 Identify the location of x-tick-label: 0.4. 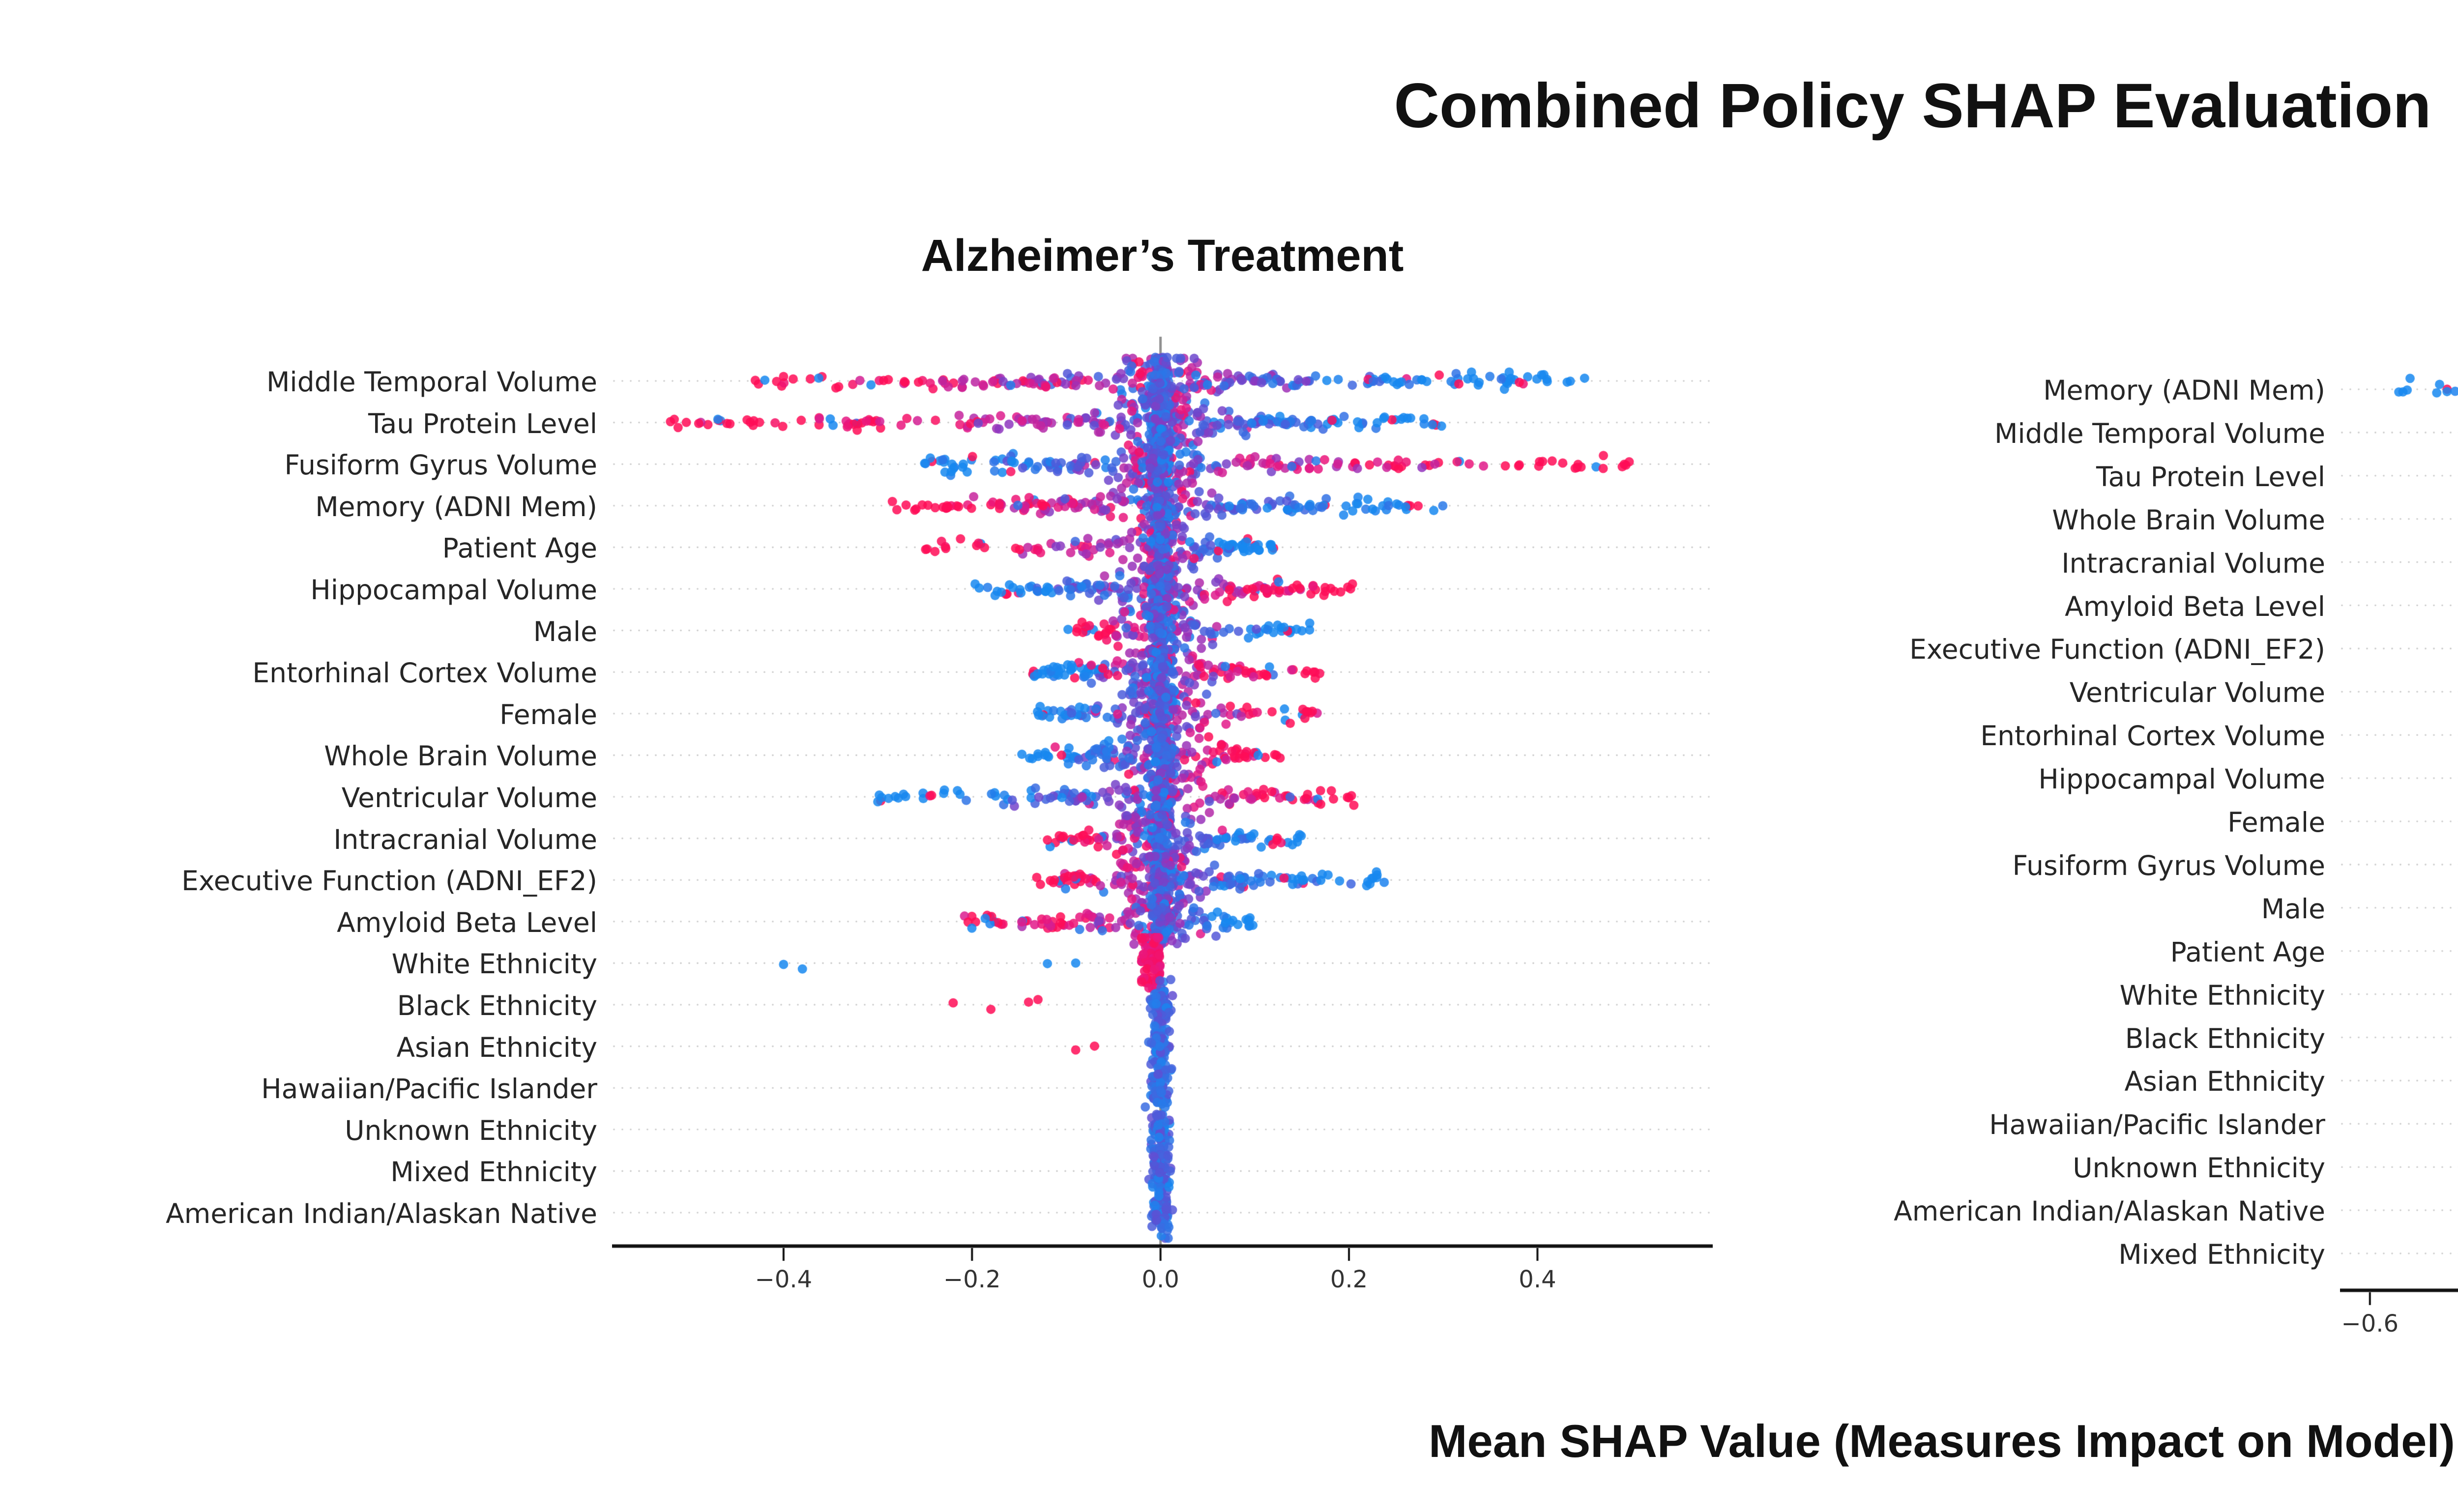
(1537, 1279).